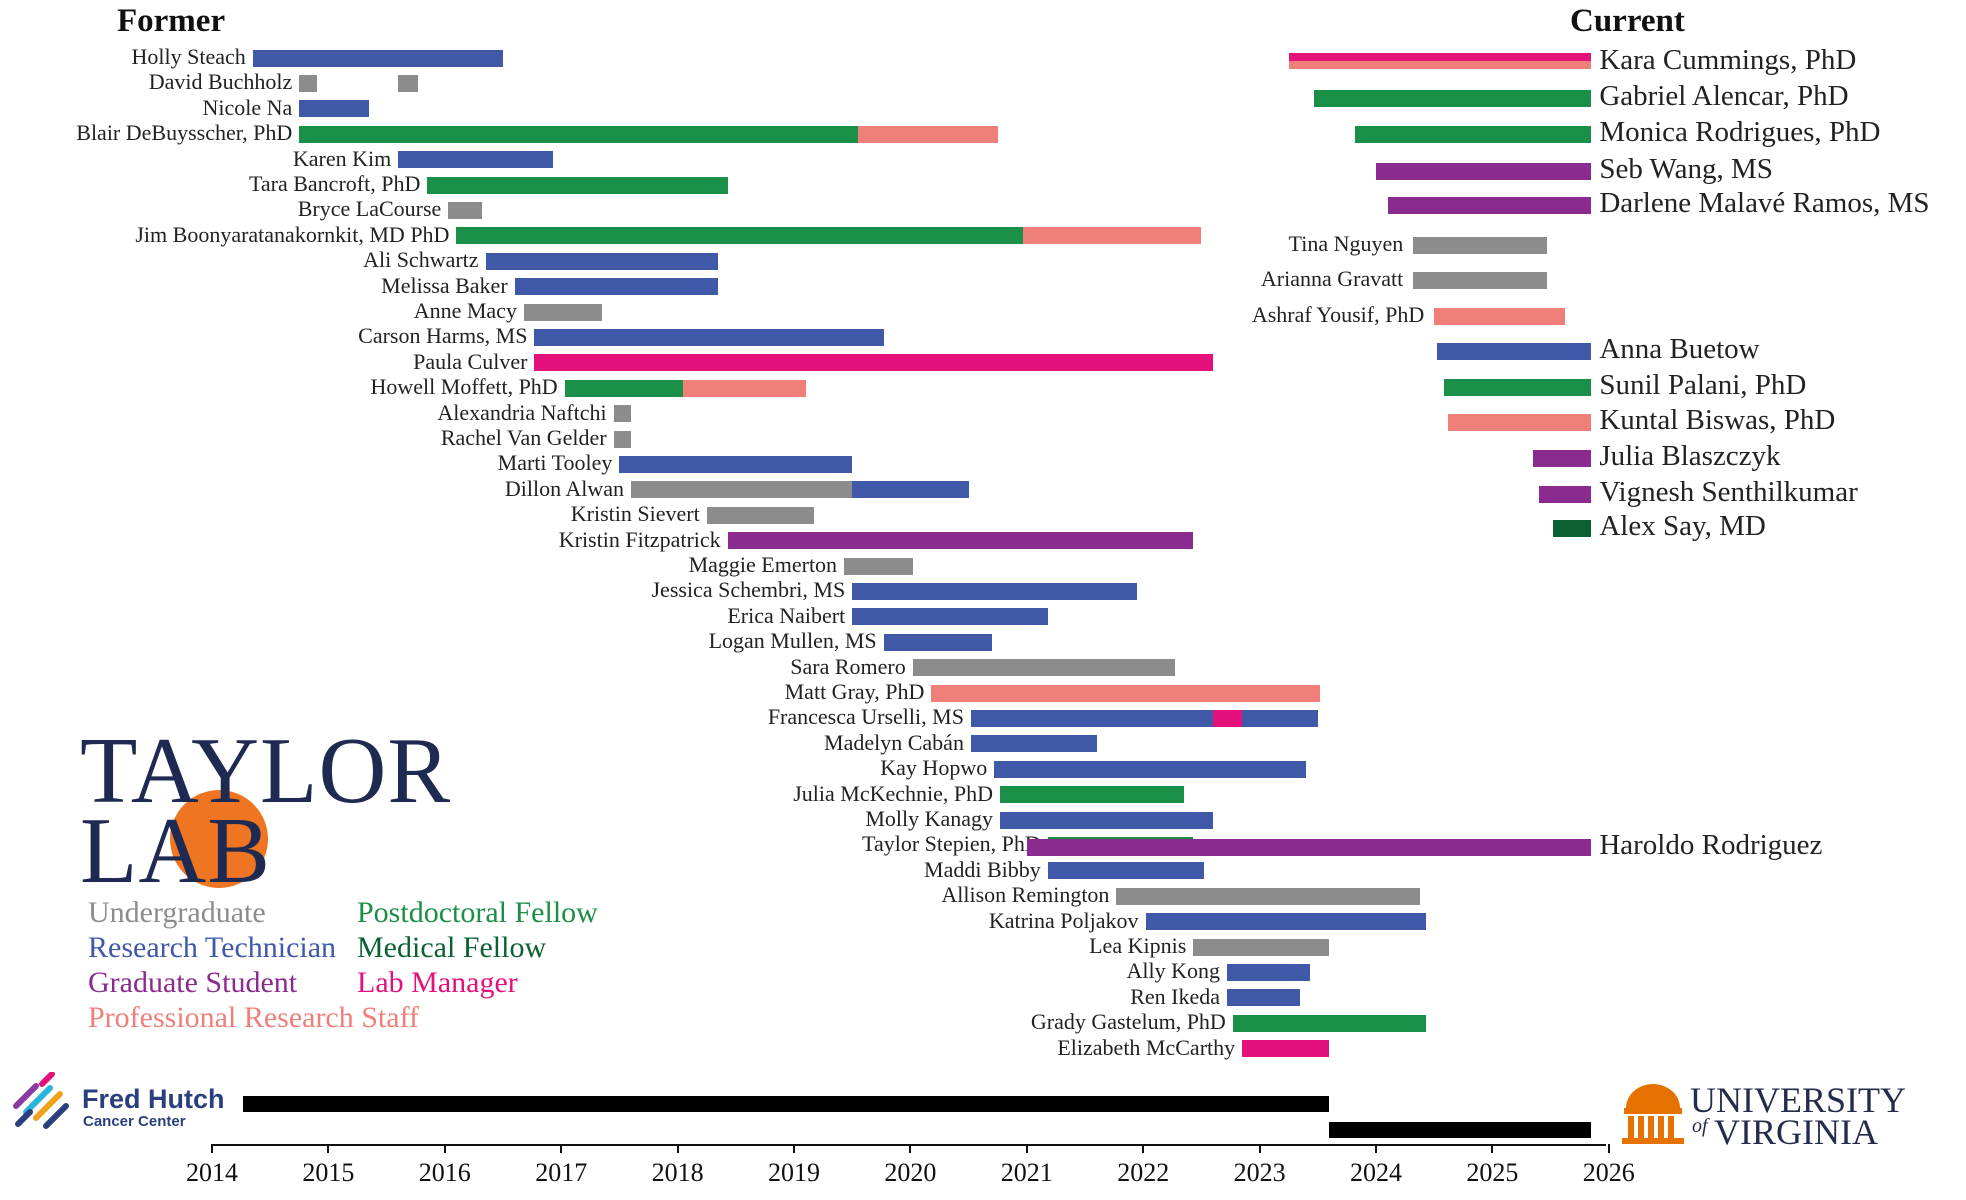  What do you see at coordinates (523, 437) in the screenshot?
I see `former-name-label: Rachel Van Gelder` at bounding box center [523, 437].